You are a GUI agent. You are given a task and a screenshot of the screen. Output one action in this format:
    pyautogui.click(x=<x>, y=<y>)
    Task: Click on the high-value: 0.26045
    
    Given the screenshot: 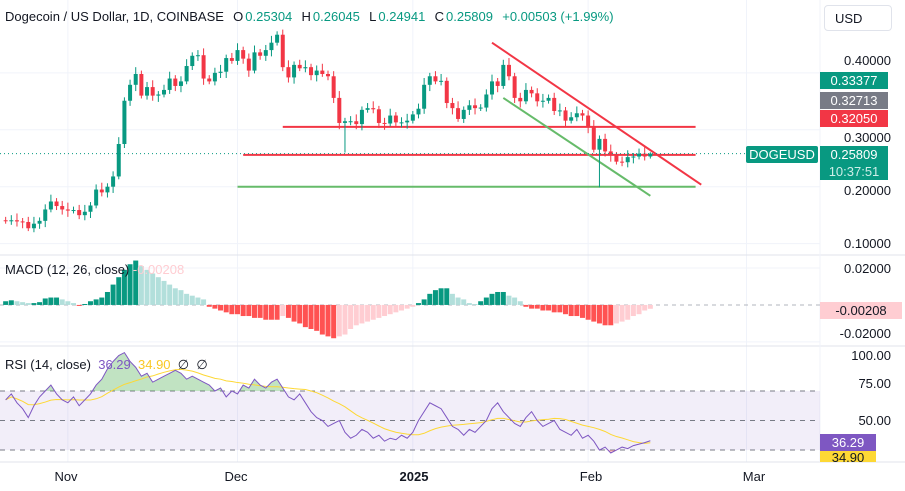 What is the action you would take?
    pyautogui.click(x=336, y=16)
    